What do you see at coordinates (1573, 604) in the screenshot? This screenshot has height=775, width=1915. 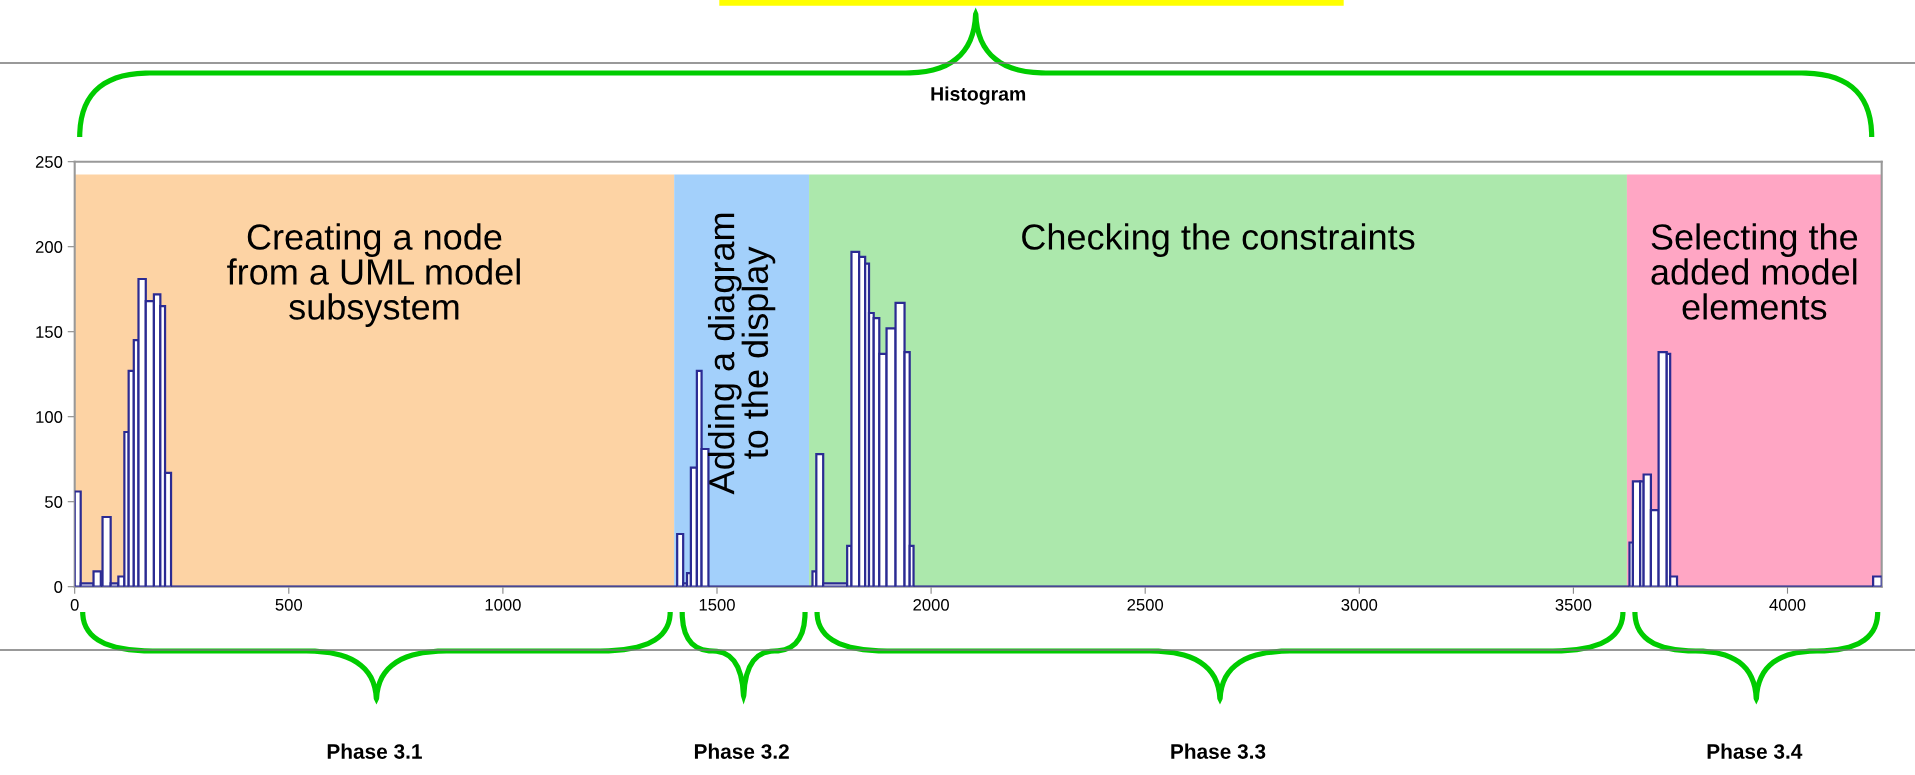 I see `x-tick-label: 3500` at bounding box center [1573, 604].